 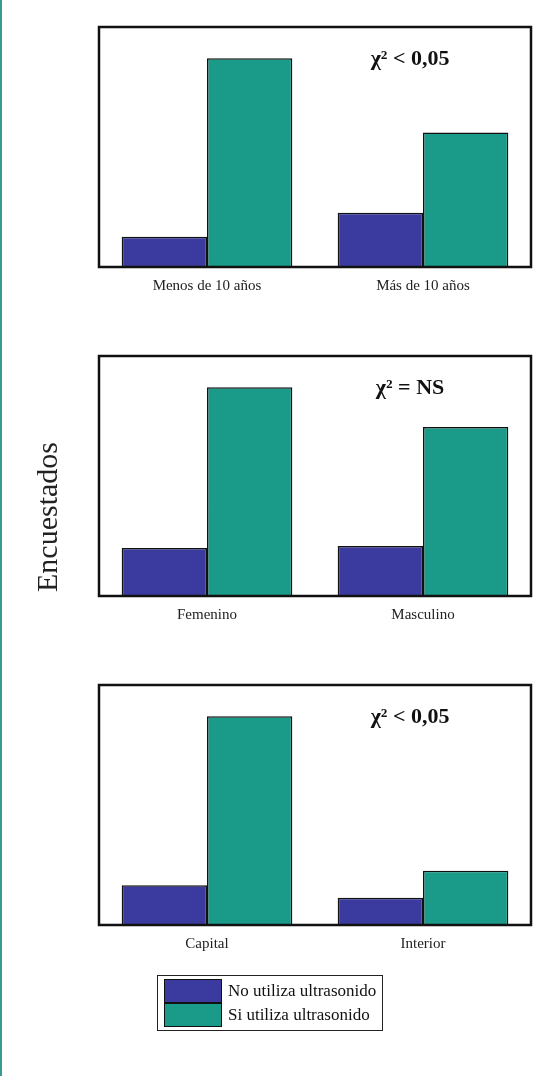 What do you see at coordinates (299, 1015) in the screenshot?
I see `legend-label: Si utiliza ultrasonido` at bounding box center [299, 1015].